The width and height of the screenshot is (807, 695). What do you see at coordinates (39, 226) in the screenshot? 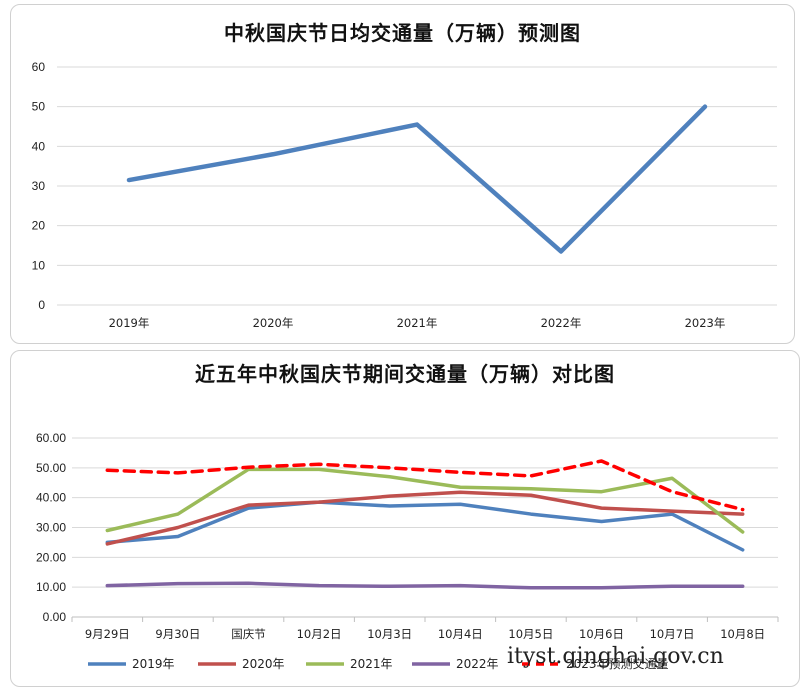
I see `c1-ytick-label: 20` at bounding box center [39, 226].